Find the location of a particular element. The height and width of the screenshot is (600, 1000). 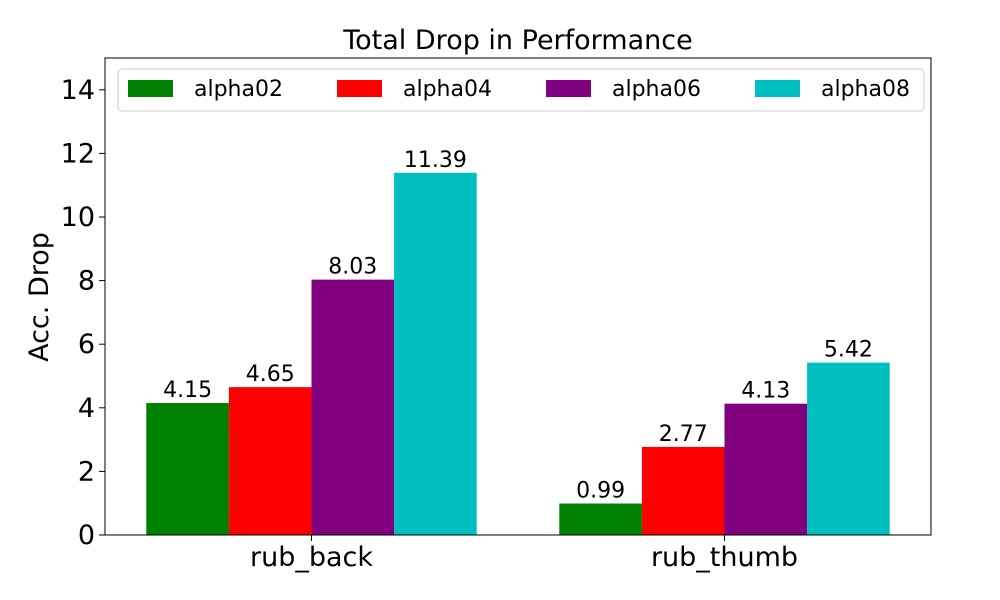

legend-swatch-alpha08 is located at coordinates (777, 88).